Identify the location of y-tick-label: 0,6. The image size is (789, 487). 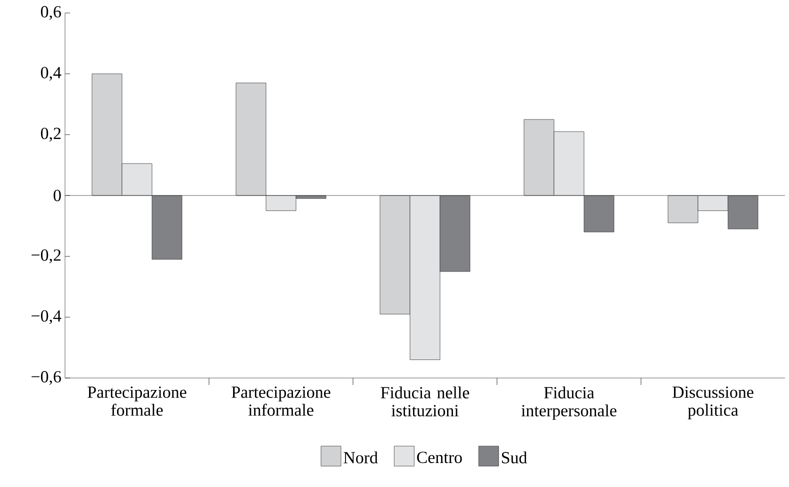
(50, 13).